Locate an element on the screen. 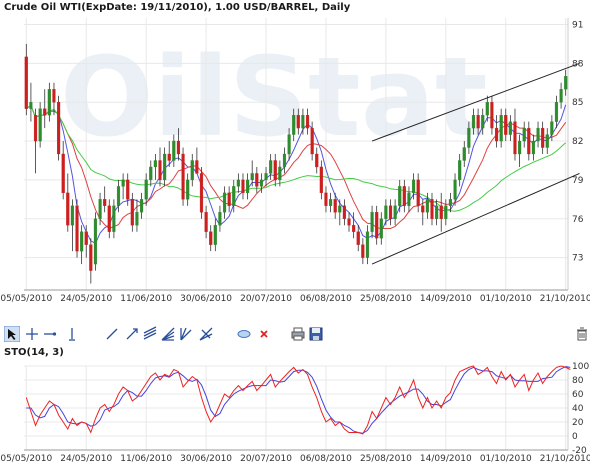 The width and height of the screenshot is (590, 468). fibonacci-fan-icon is located at coordinates (168, 334).